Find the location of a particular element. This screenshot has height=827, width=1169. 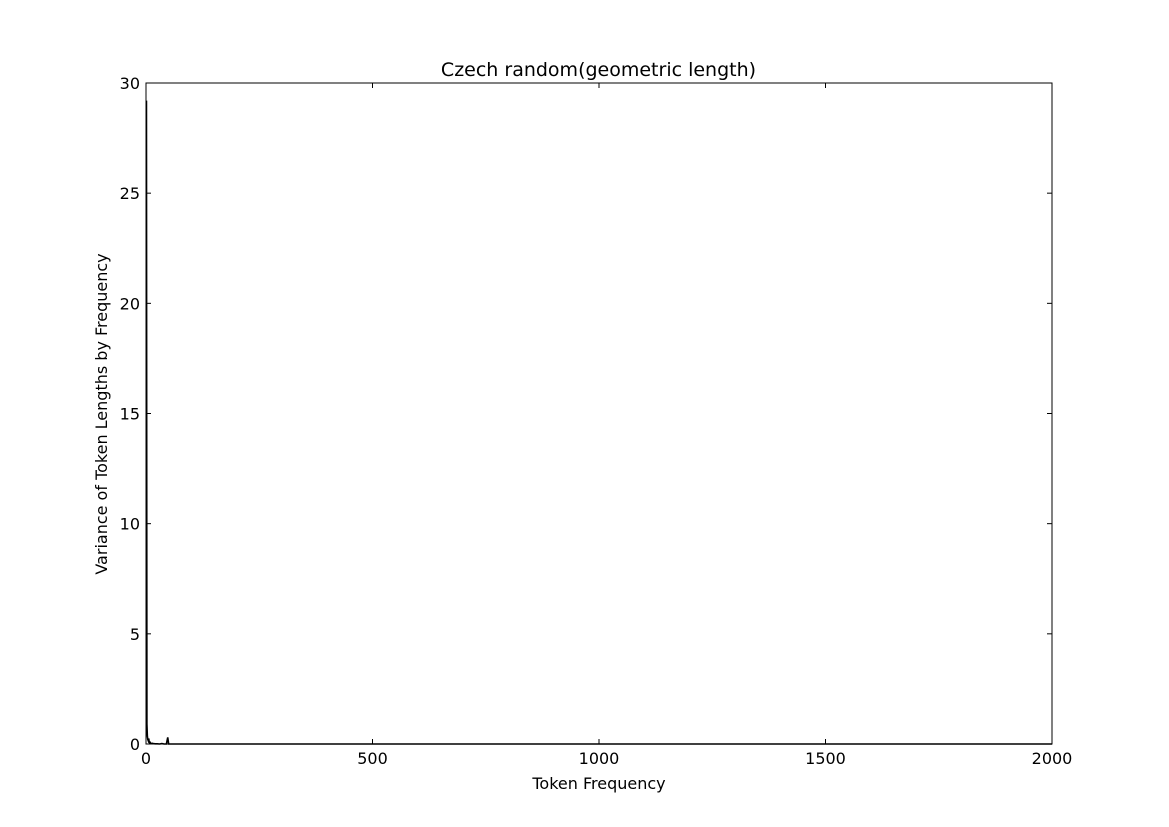

x-tick-label: 500 is located at coordinates (372, 758).